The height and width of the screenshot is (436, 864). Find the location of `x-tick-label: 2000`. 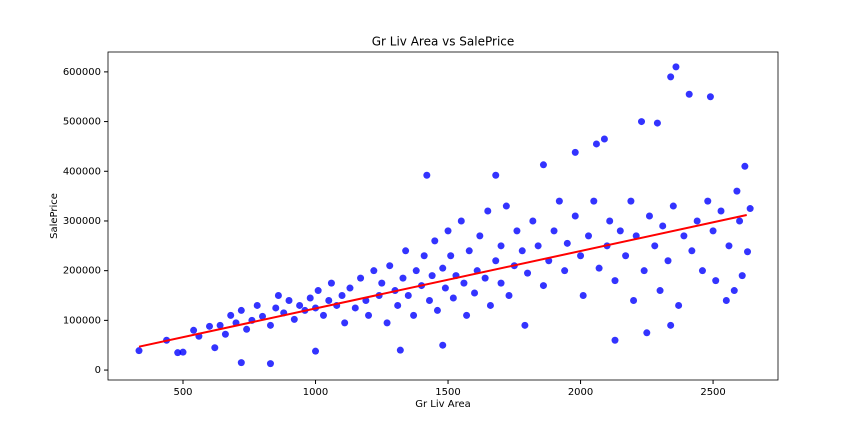

x-tick-label: 2000 is located at coordinates (580, 392).